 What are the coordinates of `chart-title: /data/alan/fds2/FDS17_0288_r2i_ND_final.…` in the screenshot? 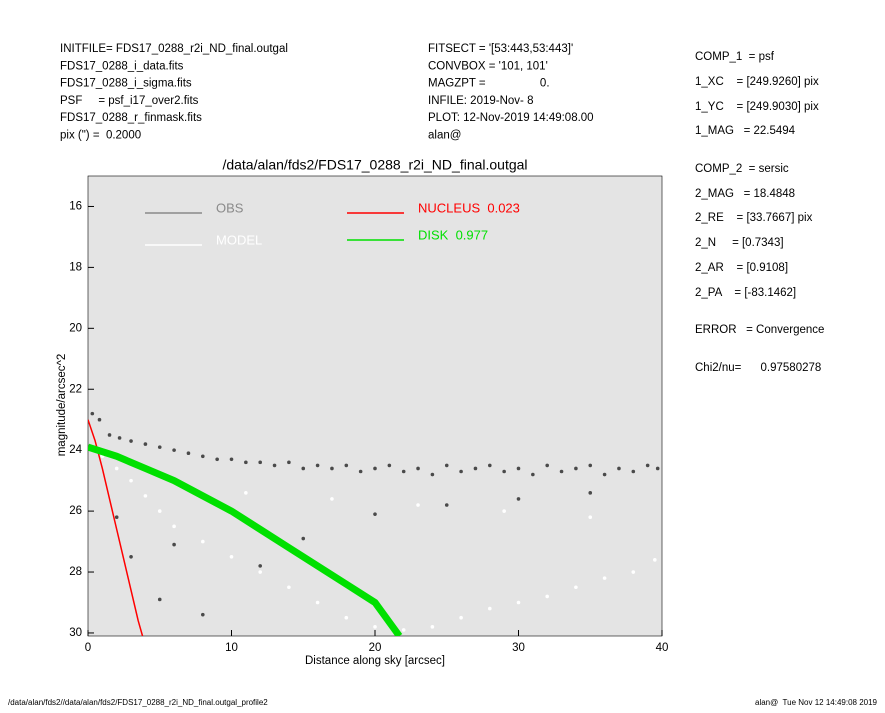 It's located at (374, 165).